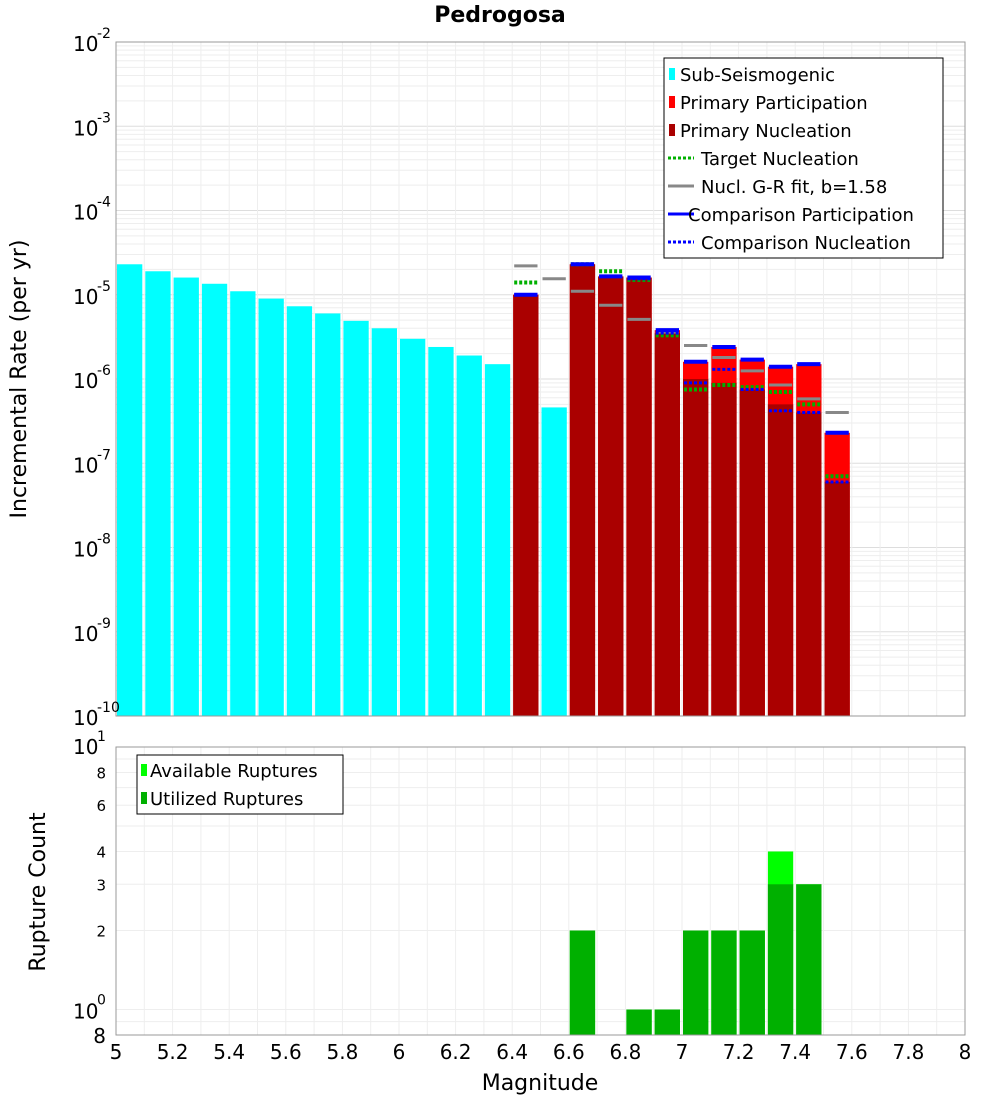  I want to click on x-tick-label: 8, so click(965, 1052).